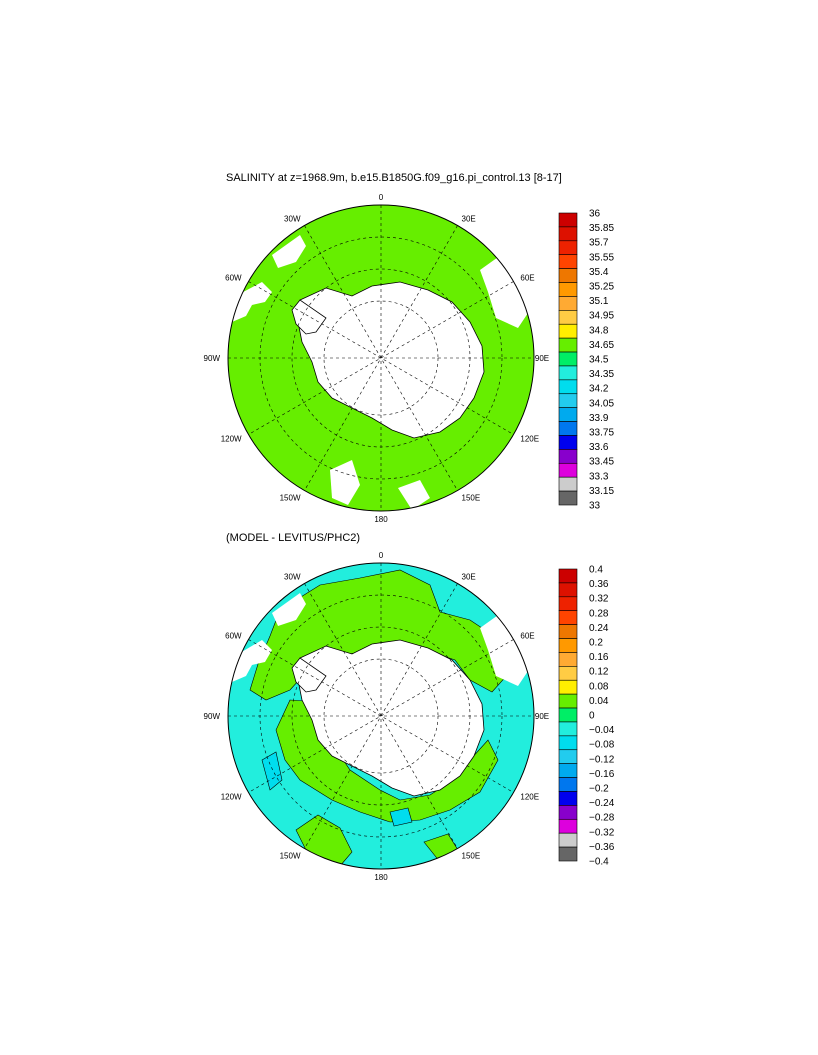  What do you see at coordinates (602, 803) in the screenshot?
I see `colorbar-tick-label: −0.24` at bounding box center [602, 803].